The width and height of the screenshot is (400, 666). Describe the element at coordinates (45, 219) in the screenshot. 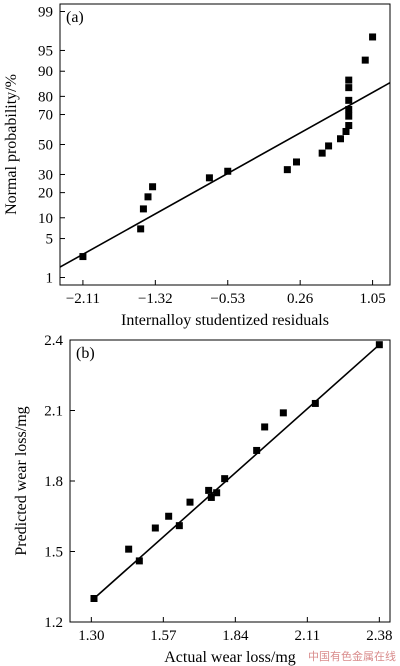

I see `y-tick-label: 10` at that location.